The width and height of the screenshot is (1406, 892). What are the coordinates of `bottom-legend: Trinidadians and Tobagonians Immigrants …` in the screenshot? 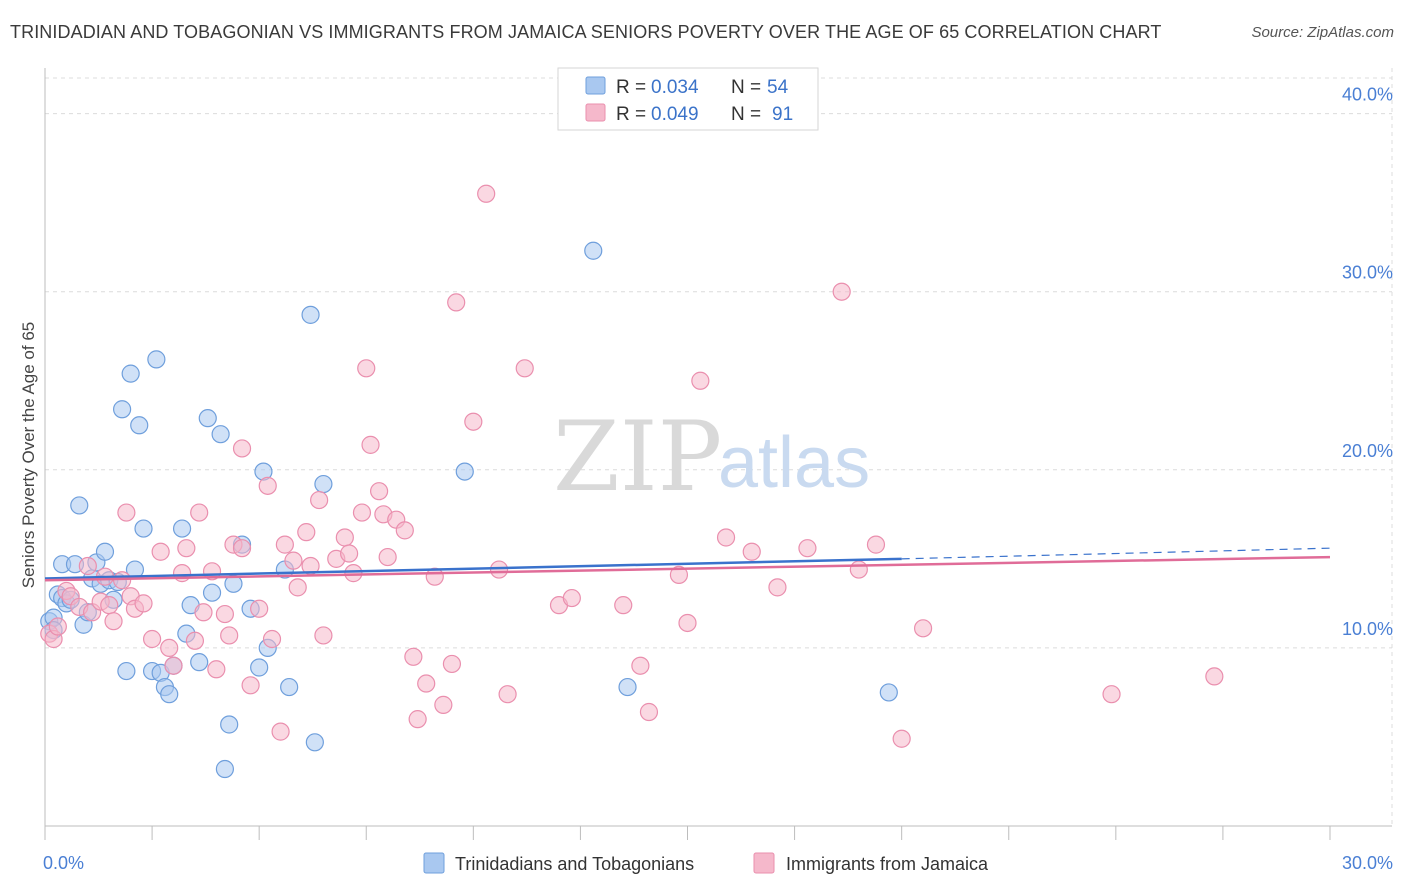 It's located at (706, 863).